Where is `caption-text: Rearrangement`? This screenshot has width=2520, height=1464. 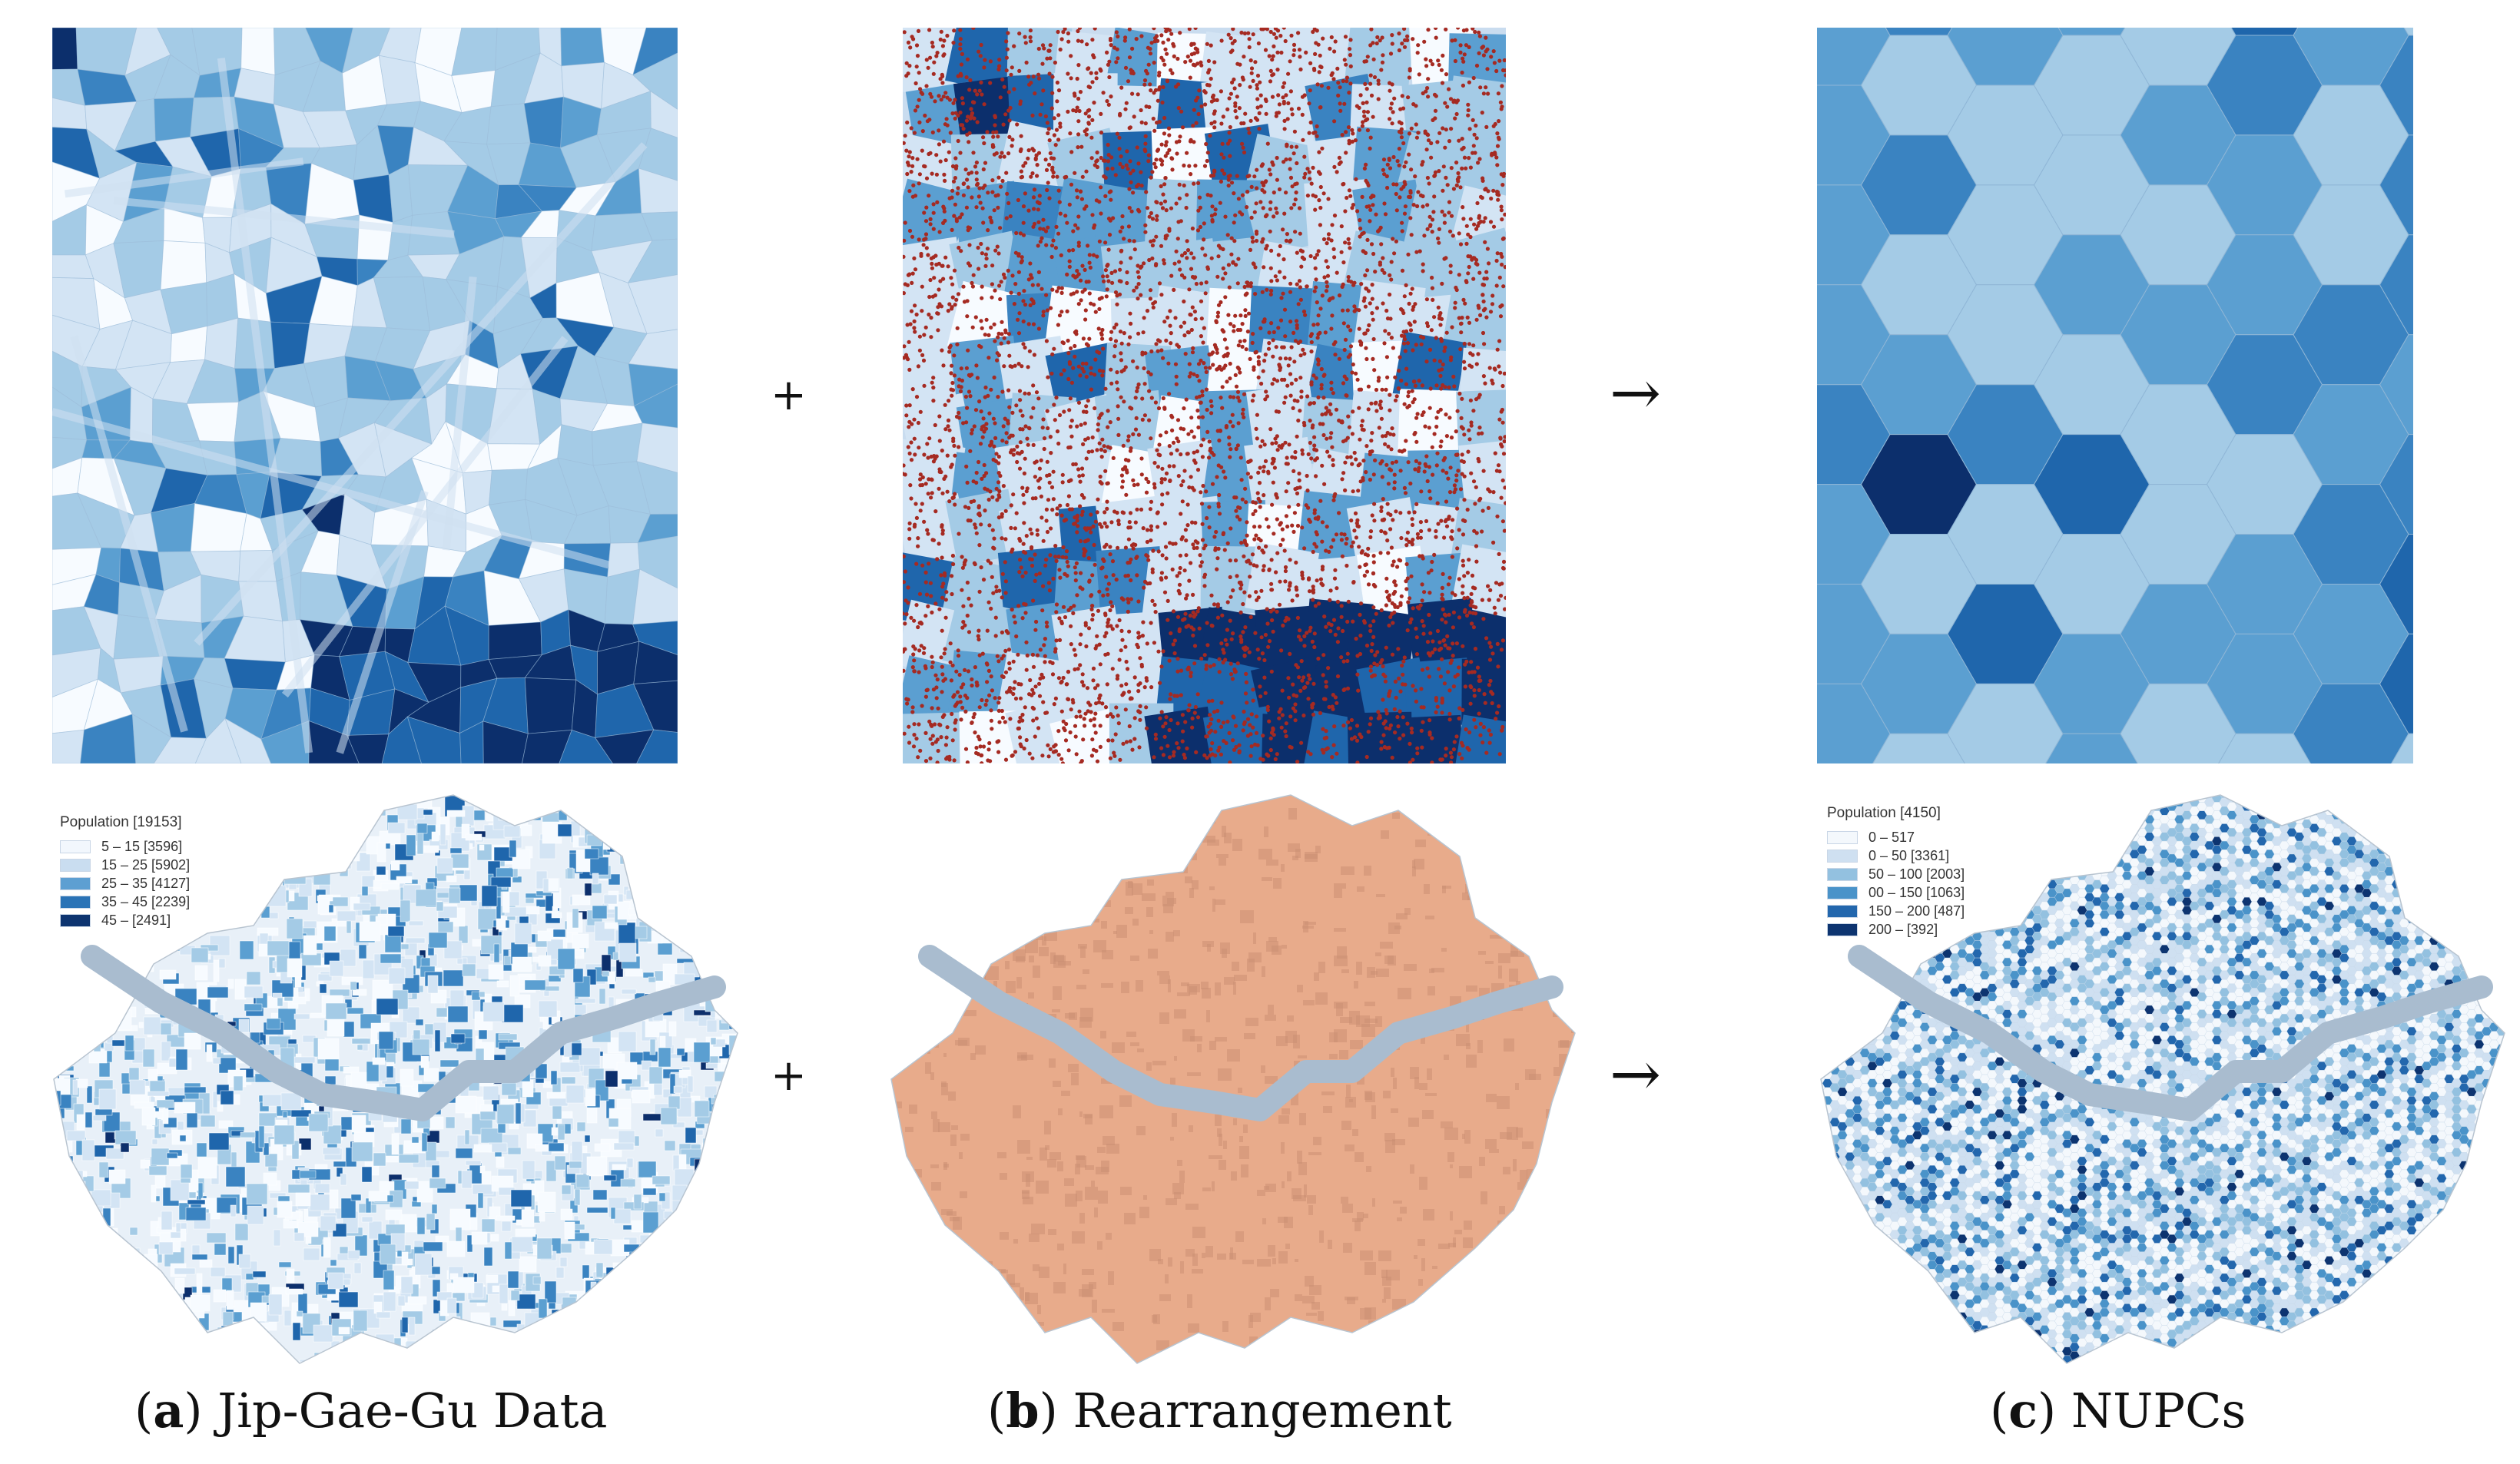
caption-text: Rearrangement is located at coordinates (1262, 1411).